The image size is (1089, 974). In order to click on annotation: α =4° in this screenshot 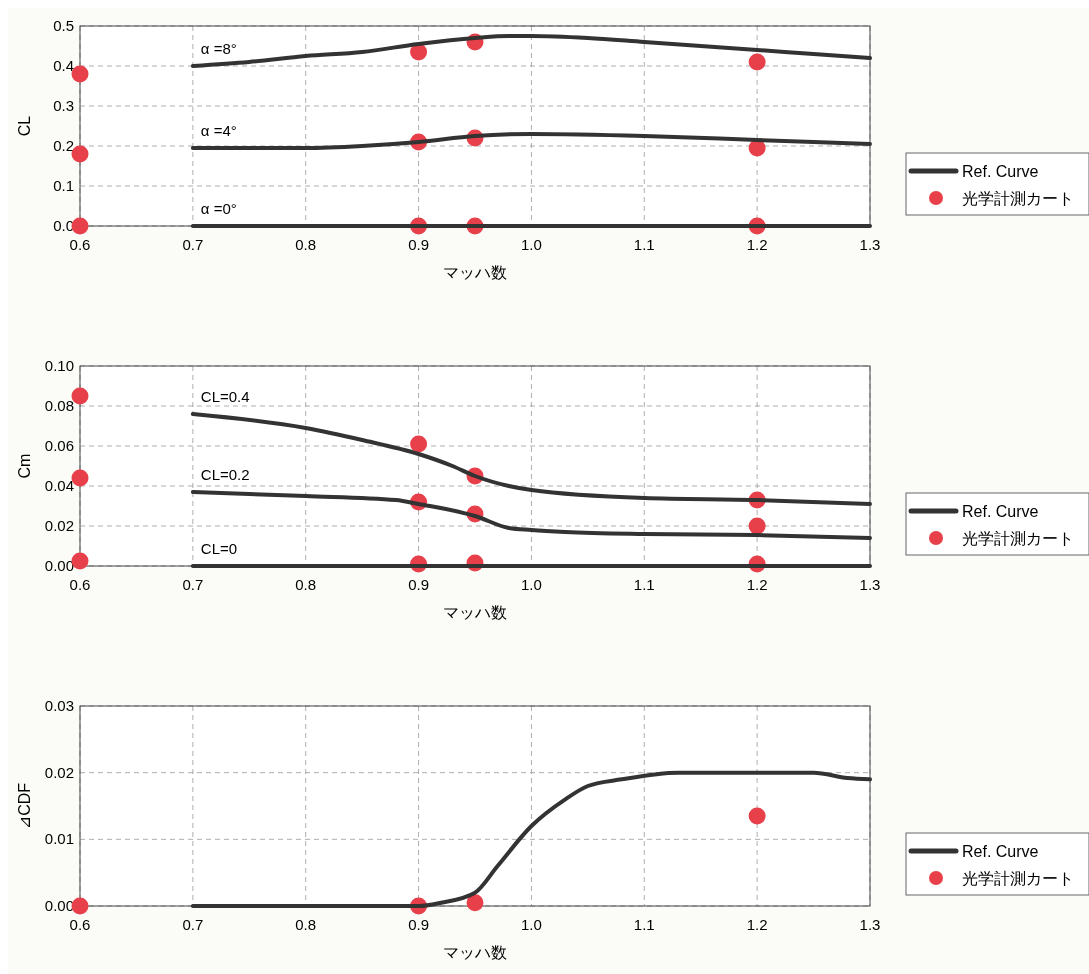, I will do `click(218, 130)`.